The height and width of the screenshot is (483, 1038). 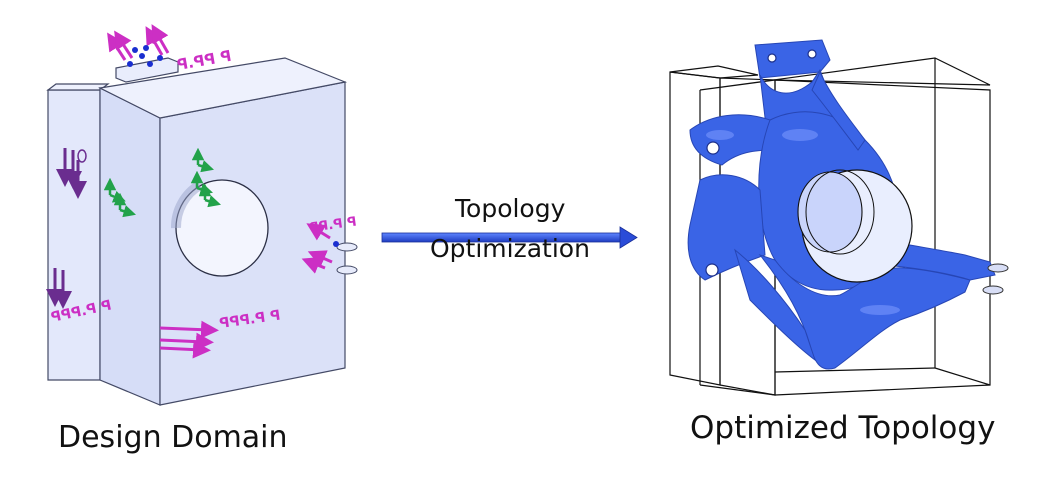 What do you see at coordinates (317, 248) in the screenshot?
I see `right-load-arrows` at bounding box center [317, 248].